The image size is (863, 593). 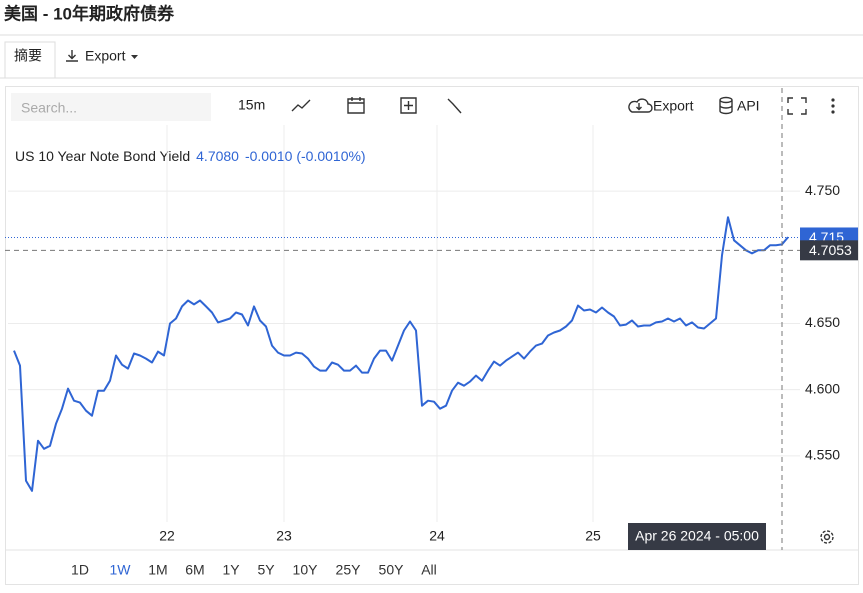 I want to click on crosshair-y-label: 4.7053, so click(x=830, y=250).